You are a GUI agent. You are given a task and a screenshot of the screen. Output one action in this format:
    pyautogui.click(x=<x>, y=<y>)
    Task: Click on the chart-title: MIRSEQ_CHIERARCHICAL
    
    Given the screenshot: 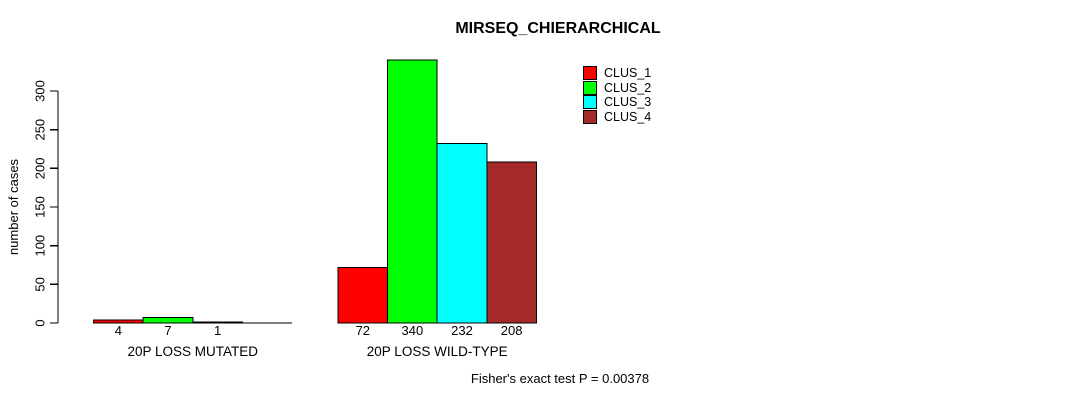 What is the action you would take?
    pyautogui.click(x=558, y=28)
    